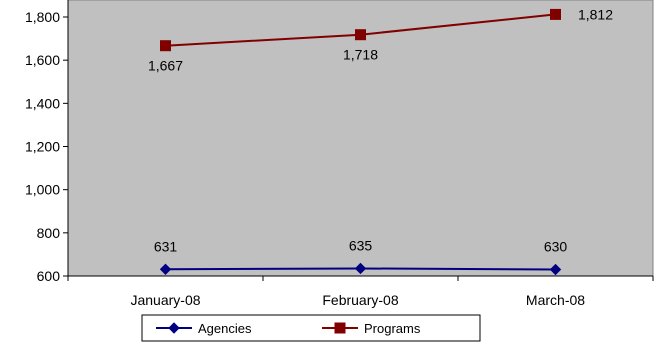  Describe the element at coordinates (165, 300) in the screenshot. I see `x-tick-label: January-08` at that location.